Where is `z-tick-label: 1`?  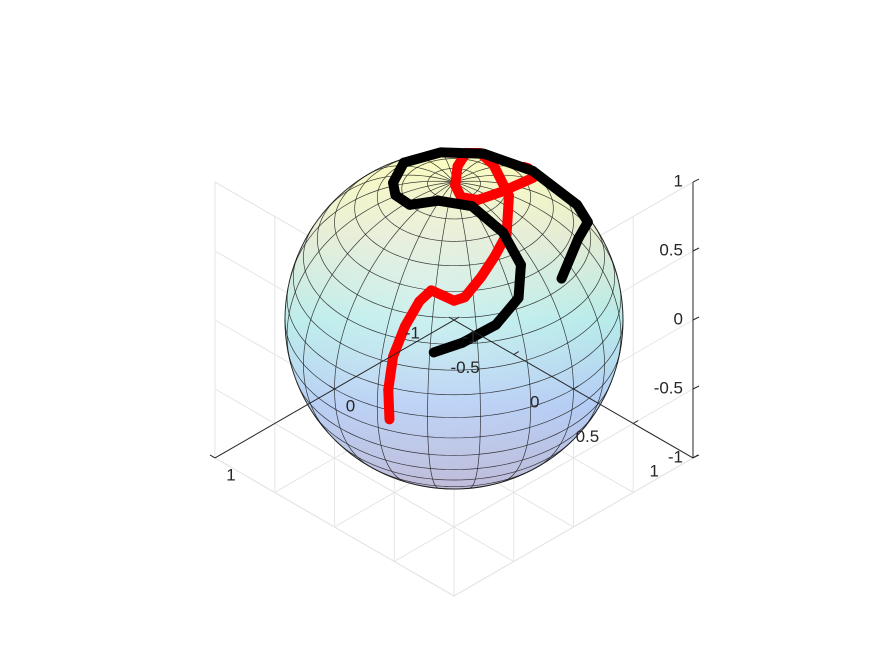
z-tick-label: 1 is located at coordinates (678, 180).